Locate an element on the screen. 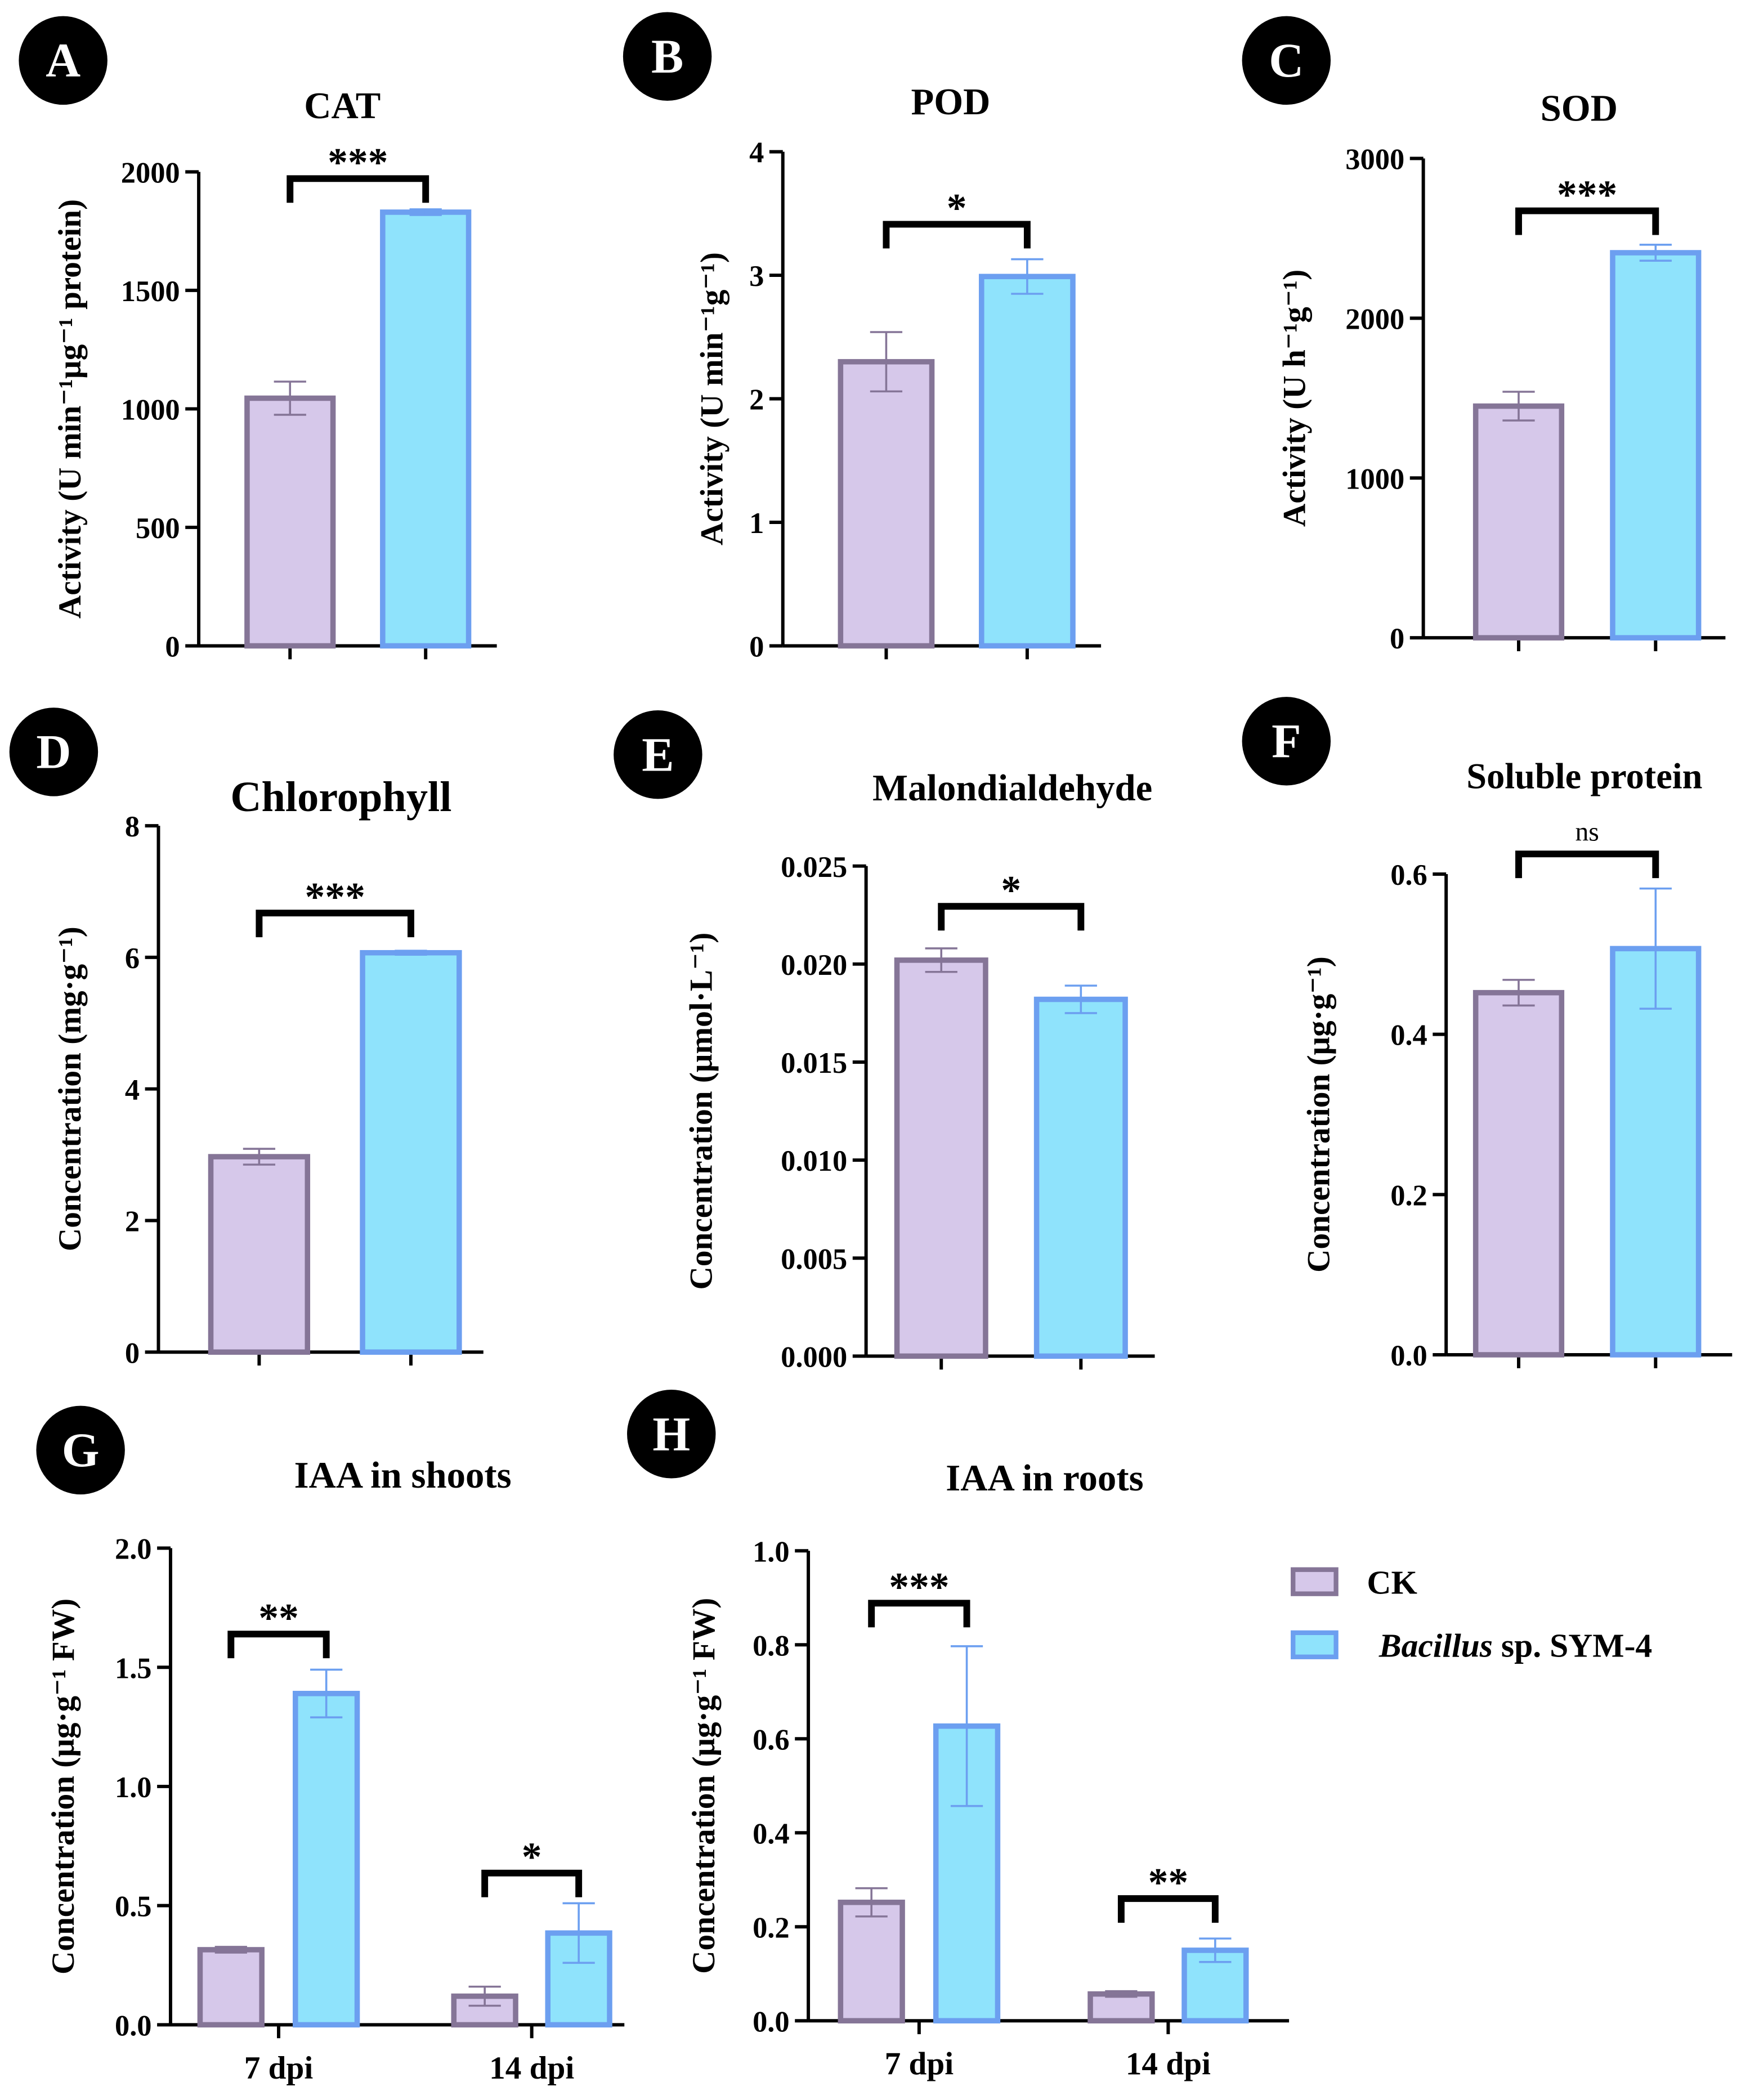 The height and width of the screenshot is (2100, 1759). chart-title: SOD is located at coordinates (1579, 108).